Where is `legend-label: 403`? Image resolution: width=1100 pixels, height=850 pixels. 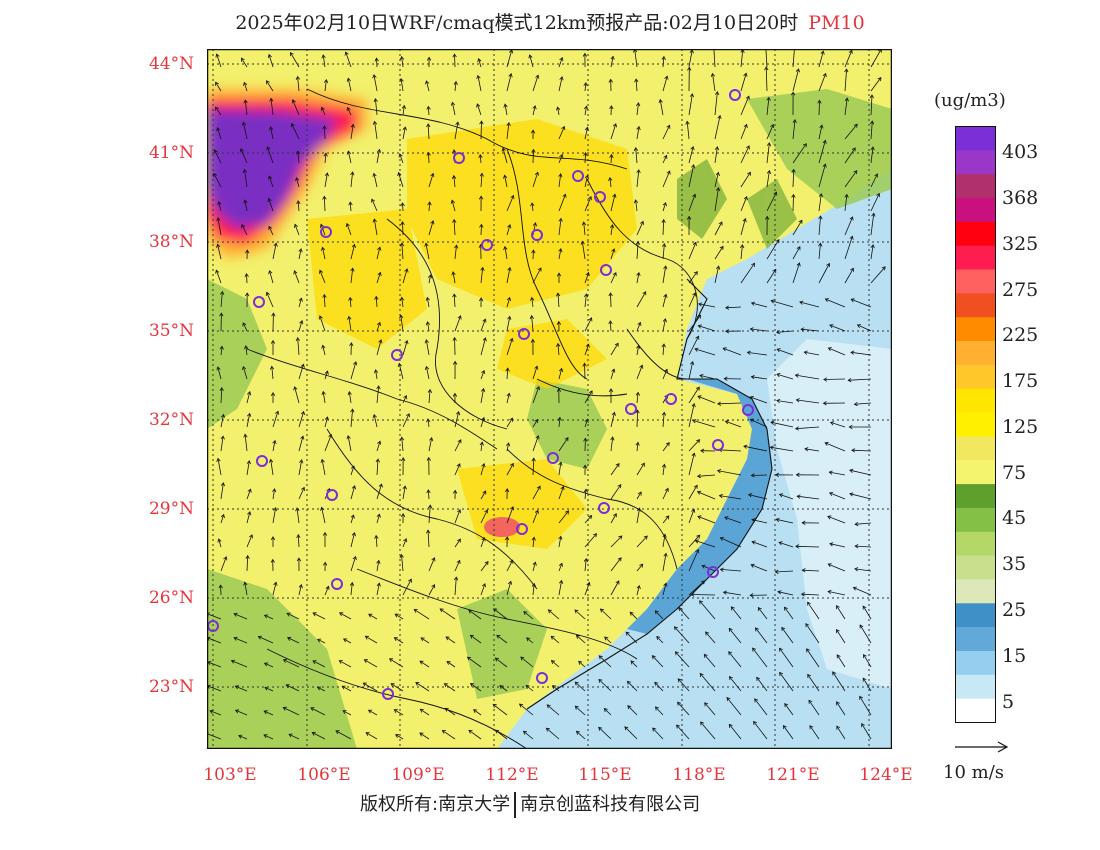 legend-label: 403 is located at coordinates (1020, 152).